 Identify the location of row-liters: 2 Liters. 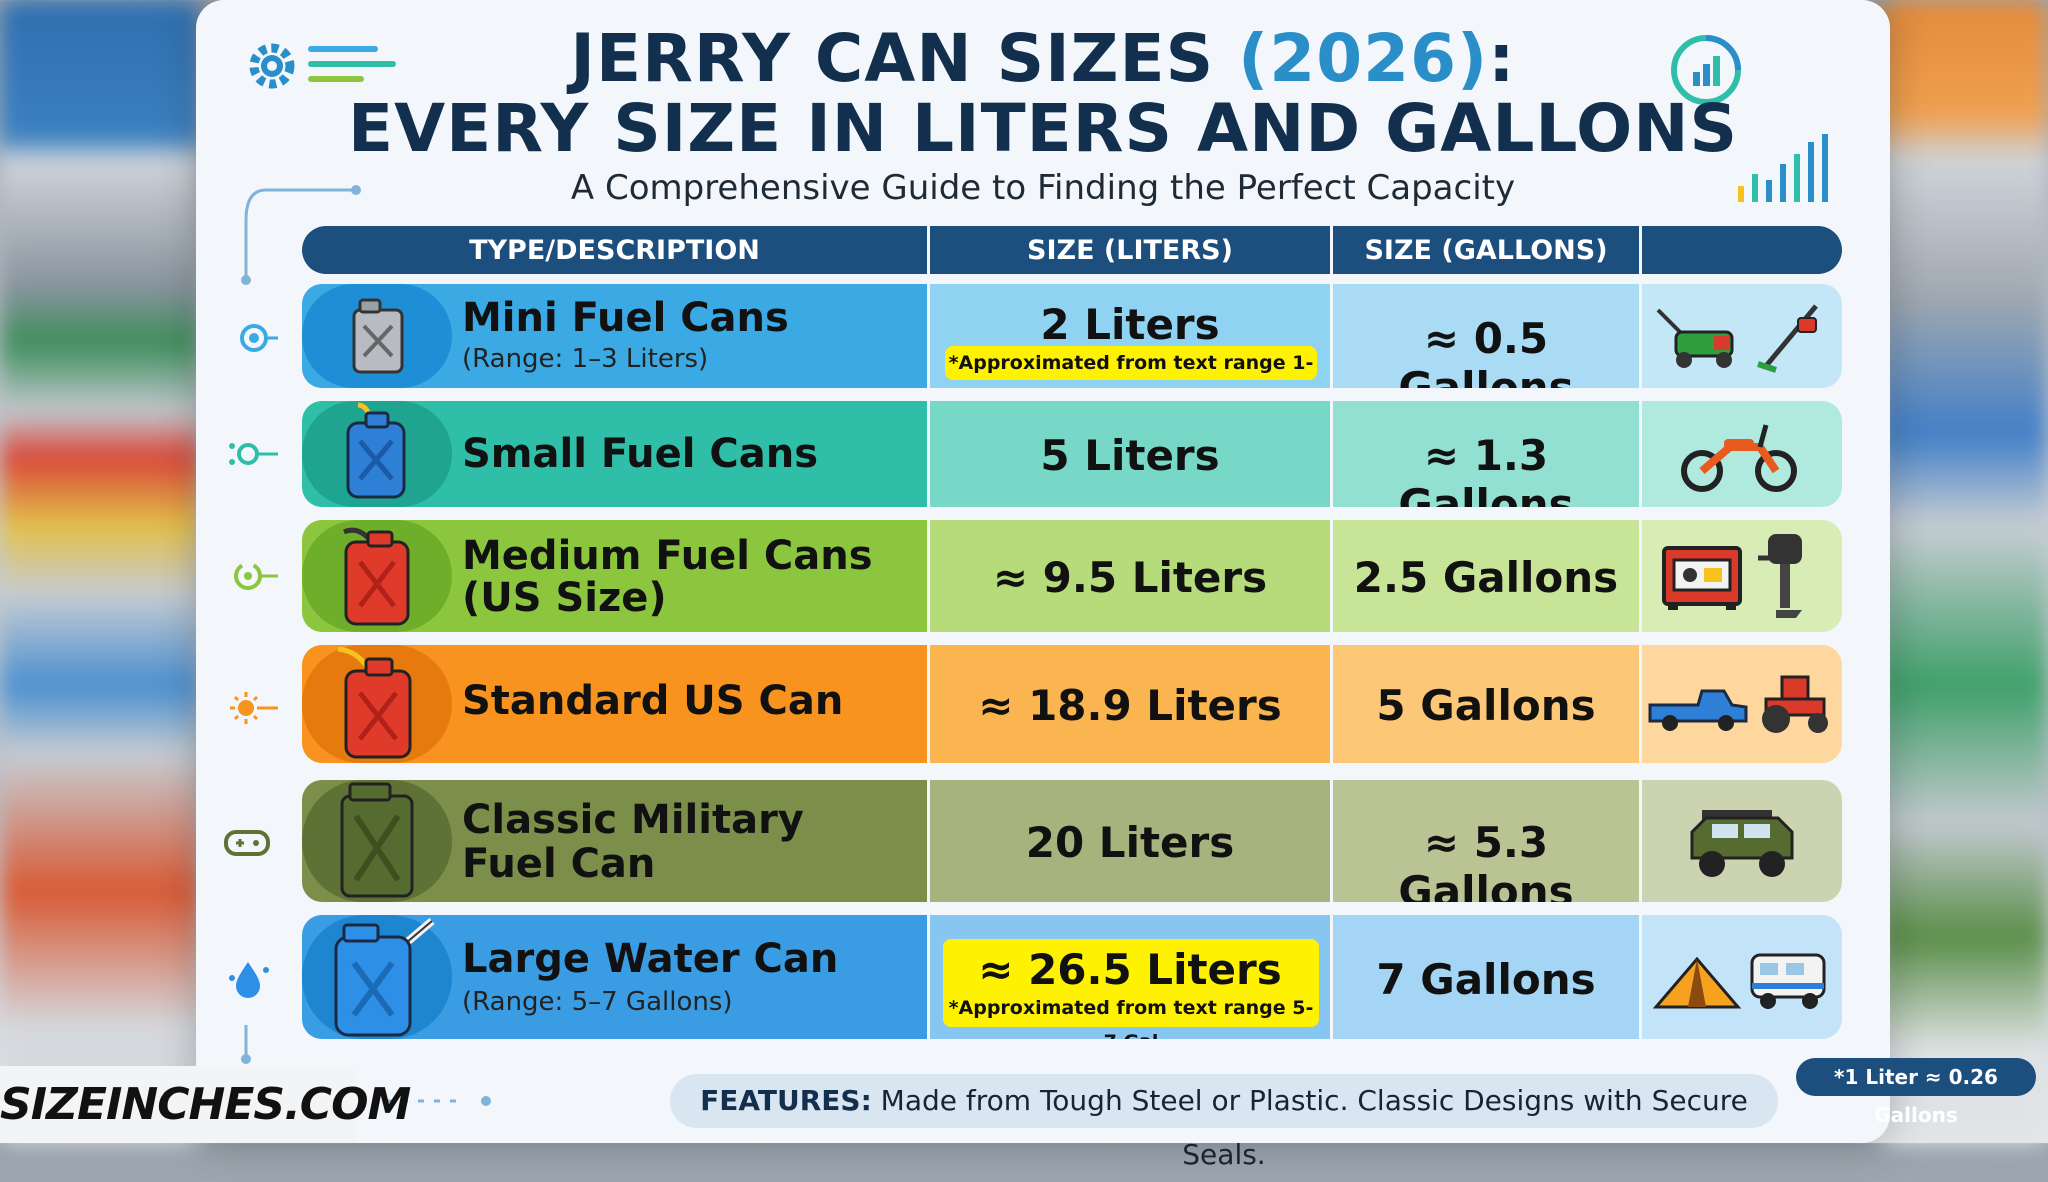
(1130, 324).